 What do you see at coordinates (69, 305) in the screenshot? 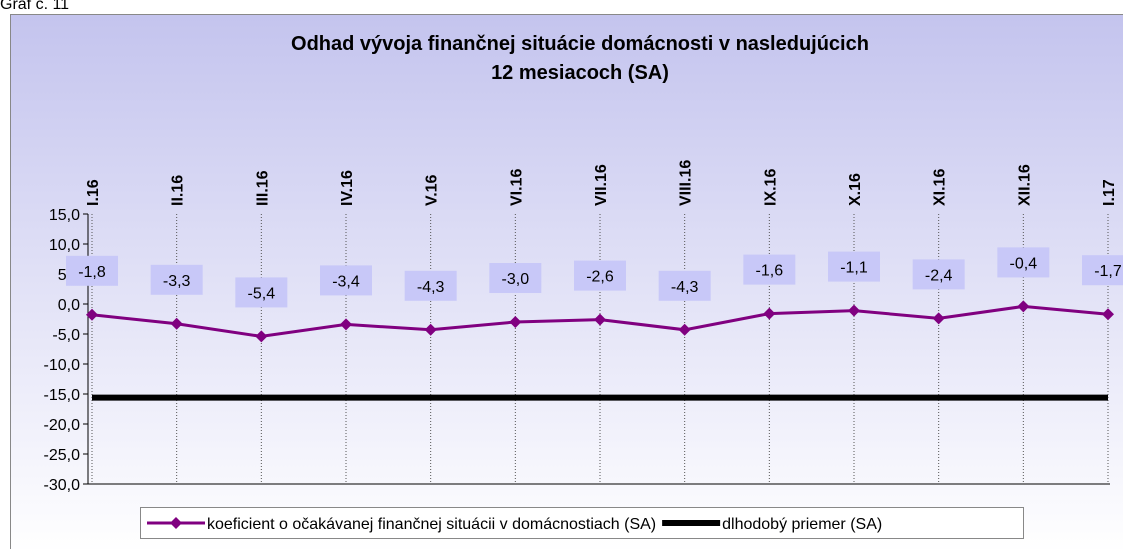
I see `y-tick-label: 0,0` at bounding box center [69, 305].